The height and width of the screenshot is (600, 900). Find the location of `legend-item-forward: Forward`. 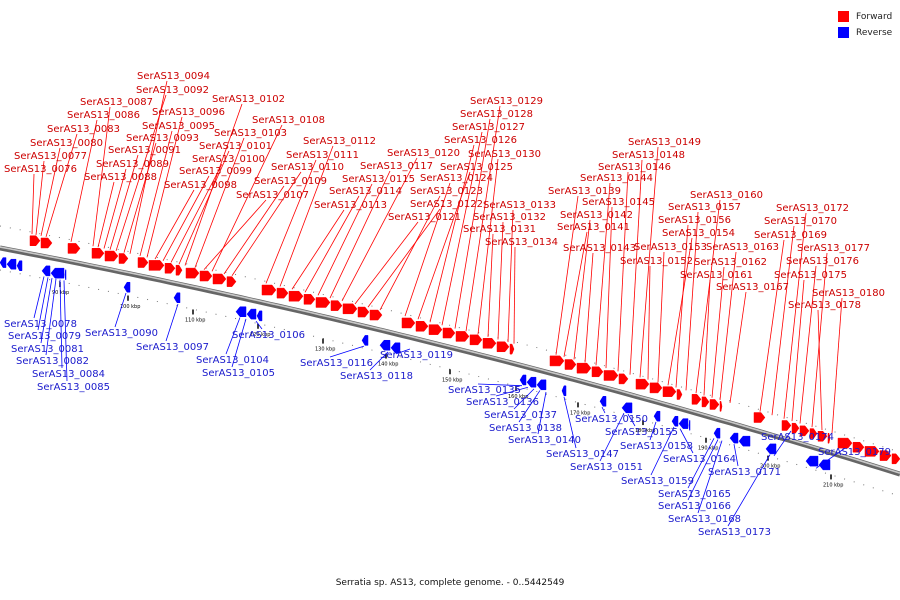

legend-item-forward: Forward is located at coordinates (865, 16).